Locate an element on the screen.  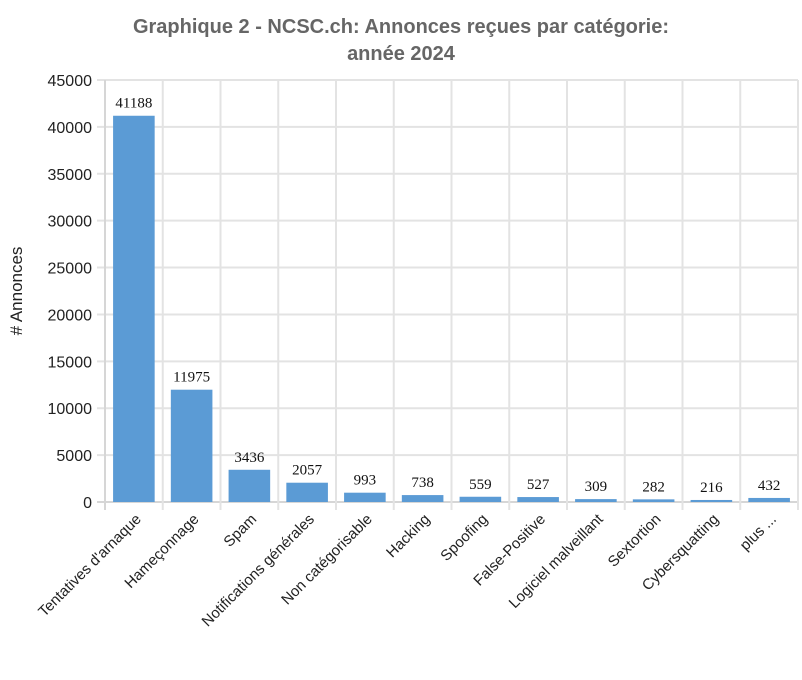
data-label: 527 is located at coordinates (538, 485).